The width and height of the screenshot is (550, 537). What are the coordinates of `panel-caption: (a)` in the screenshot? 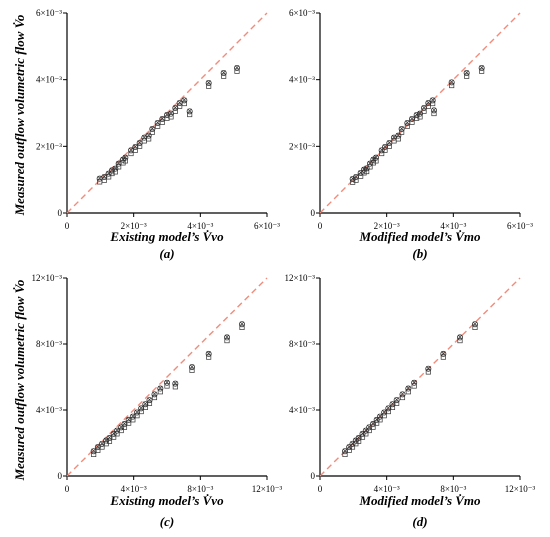 It's located at (166, 253).